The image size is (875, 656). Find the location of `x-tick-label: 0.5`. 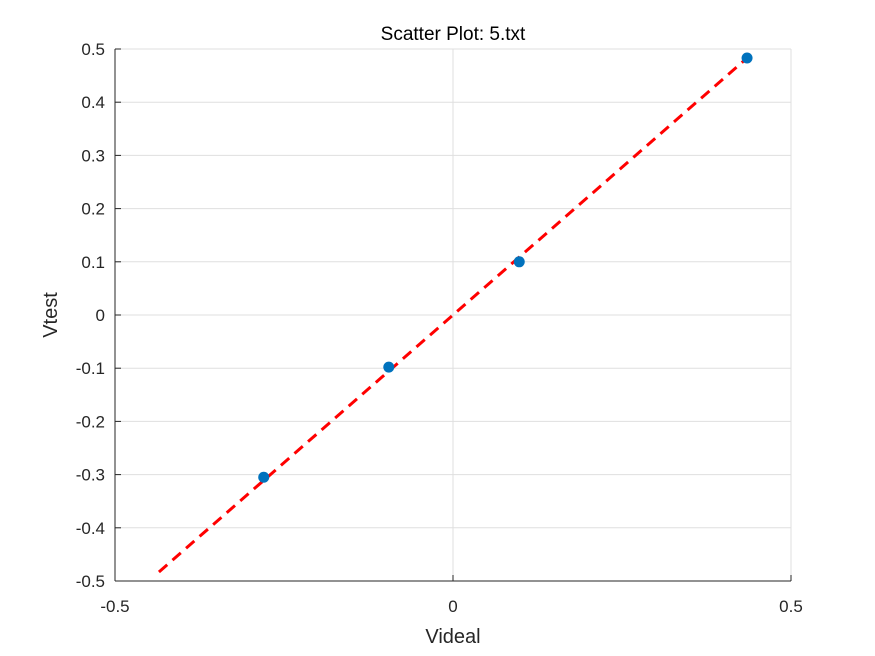

x-tick-label: 0.5 is located at coordinates (791, 606).